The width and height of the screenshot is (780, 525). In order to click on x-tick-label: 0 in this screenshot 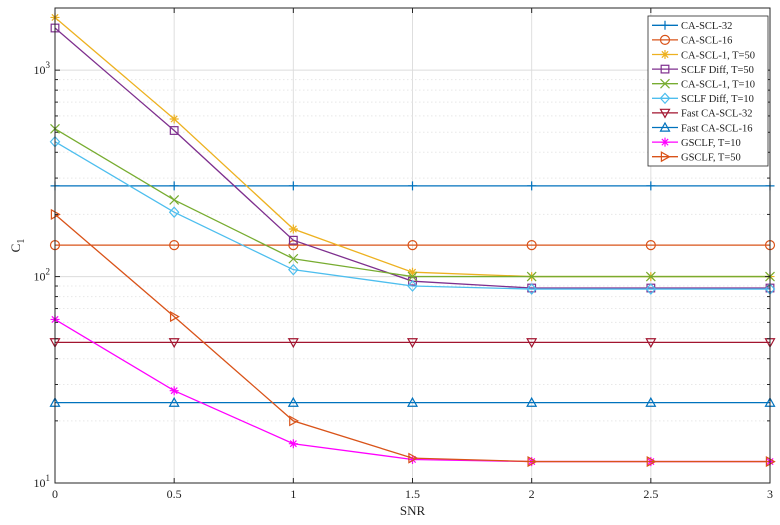, I will do `click(55, 494)`.